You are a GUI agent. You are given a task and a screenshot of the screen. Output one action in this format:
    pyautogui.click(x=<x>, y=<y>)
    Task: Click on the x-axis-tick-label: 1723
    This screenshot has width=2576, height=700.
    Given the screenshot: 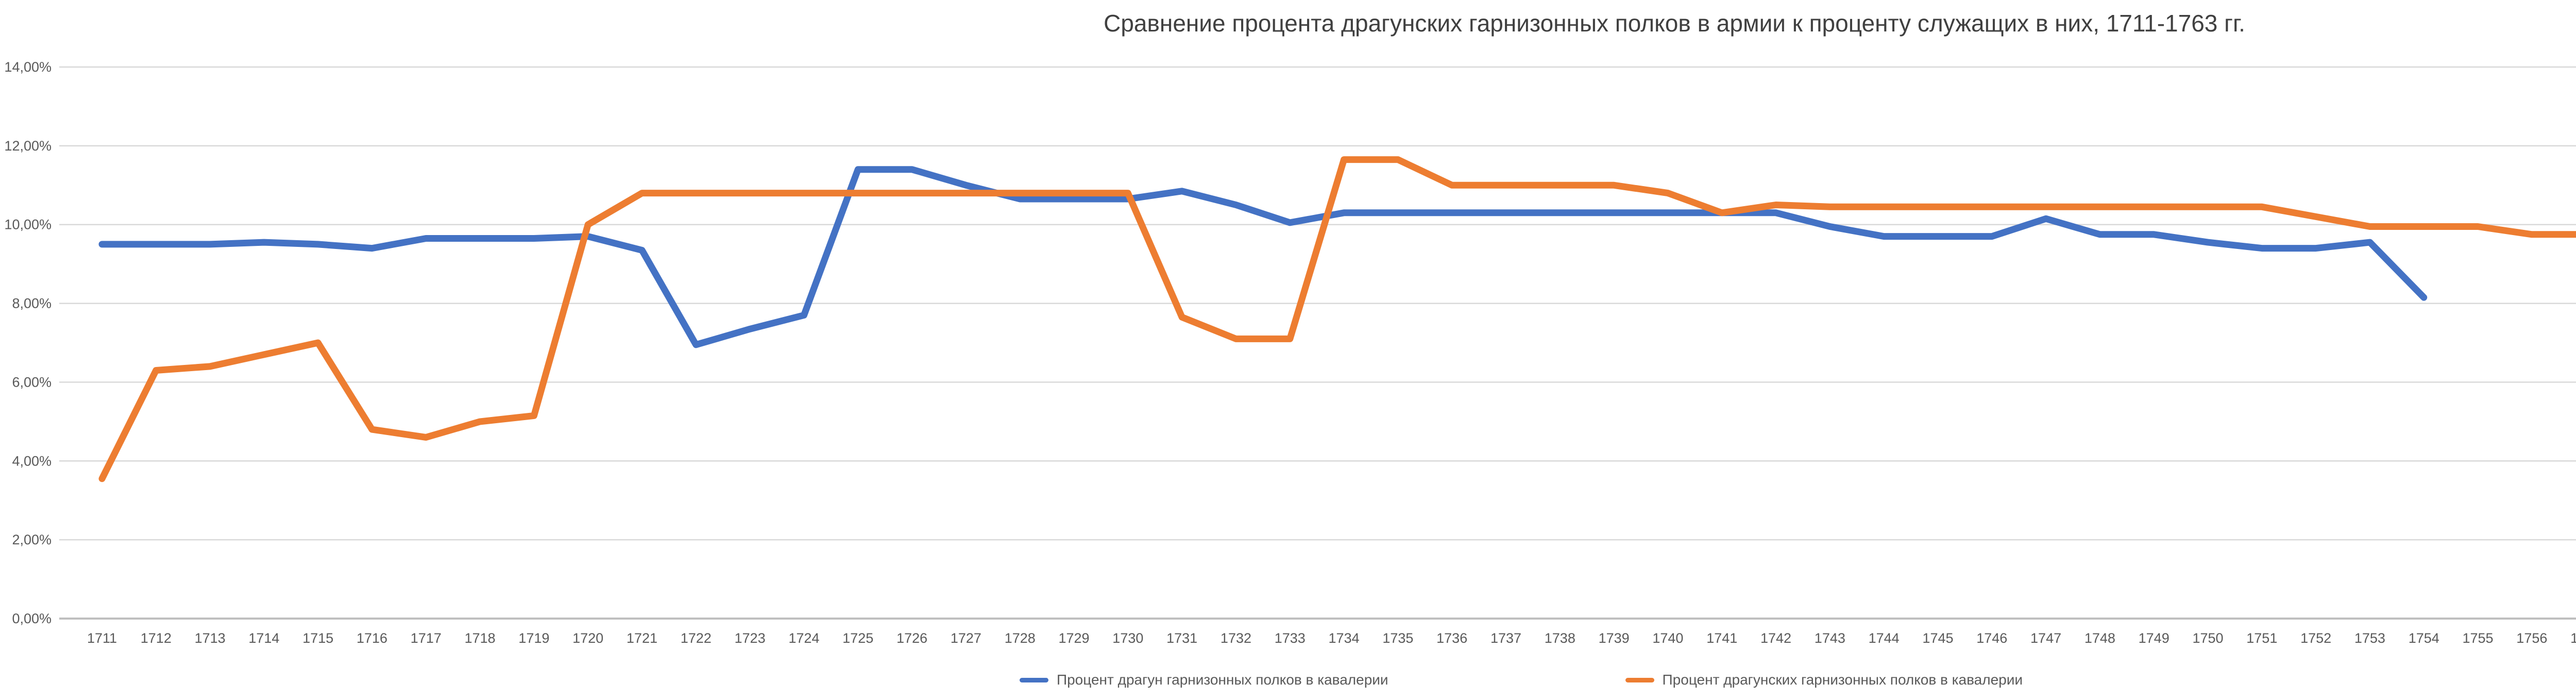 What is the action you would take?
    pyautogui.click(x=750, y=638)
    